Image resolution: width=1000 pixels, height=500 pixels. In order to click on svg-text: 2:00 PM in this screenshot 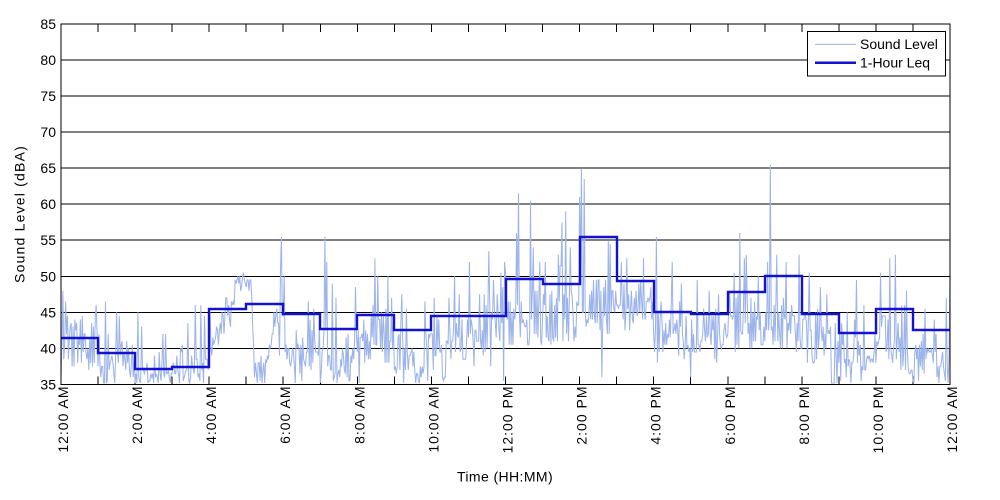, I will do `click(582, 415)`.